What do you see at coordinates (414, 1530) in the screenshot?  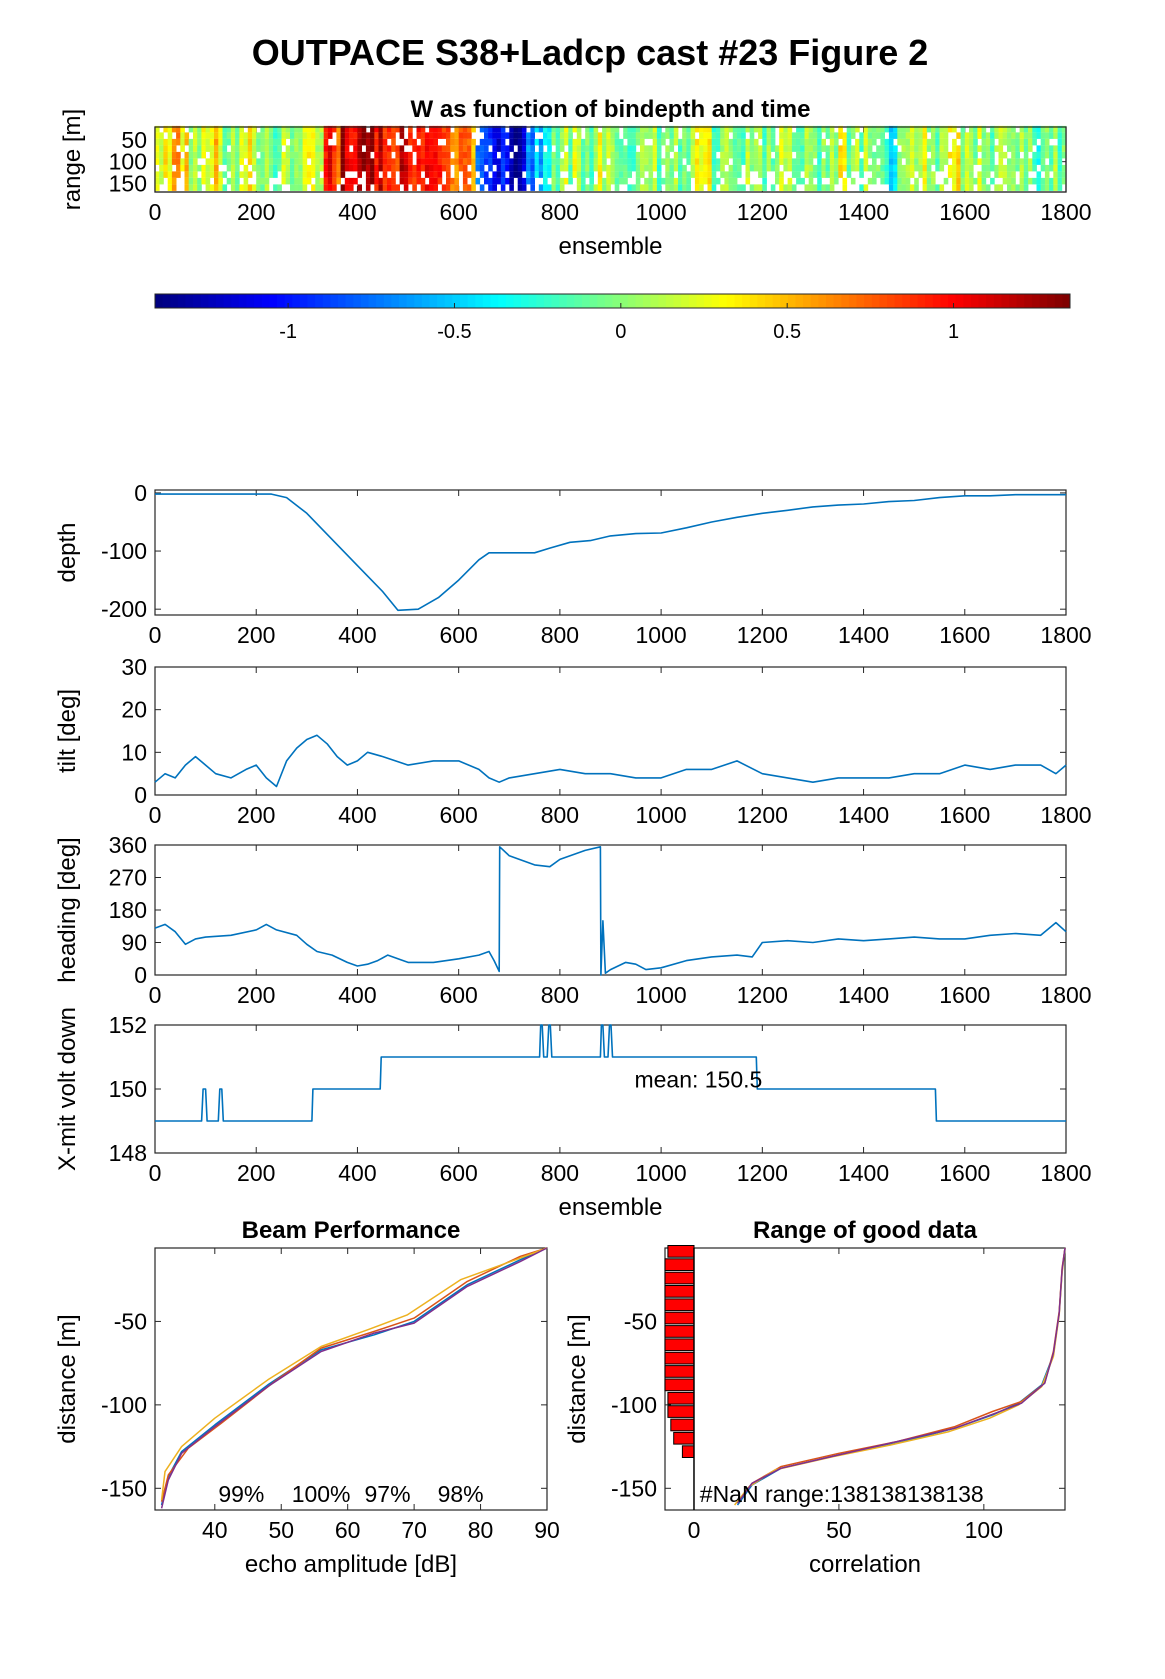 I see `x-tick-label: 70` at bounding box center [414, 1530].